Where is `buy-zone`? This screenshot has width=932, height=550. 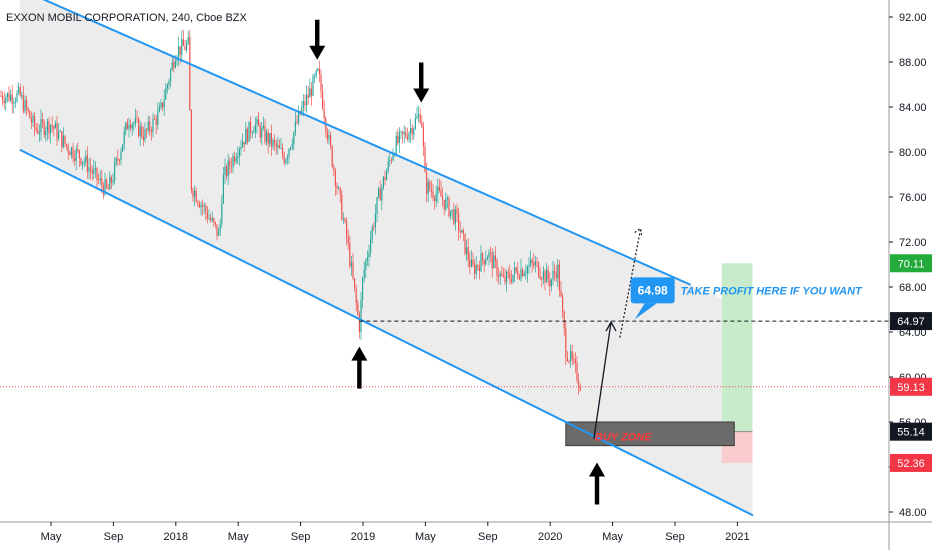 buy-zone is located at coordinates (650, 434).